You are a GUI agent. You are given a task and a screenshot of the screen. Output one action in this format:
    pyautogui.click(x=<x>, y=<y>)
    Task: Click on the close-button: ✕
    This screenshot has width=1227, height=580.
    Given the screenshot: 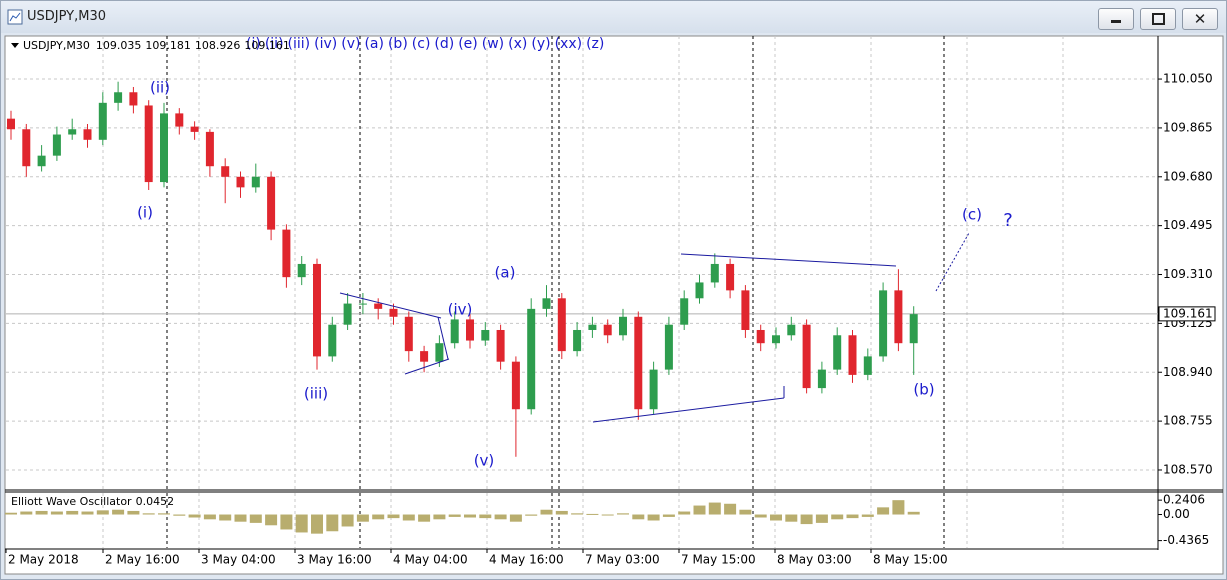 What is the action you would take?
    pyautogui.click(x=1200, y=19)
    